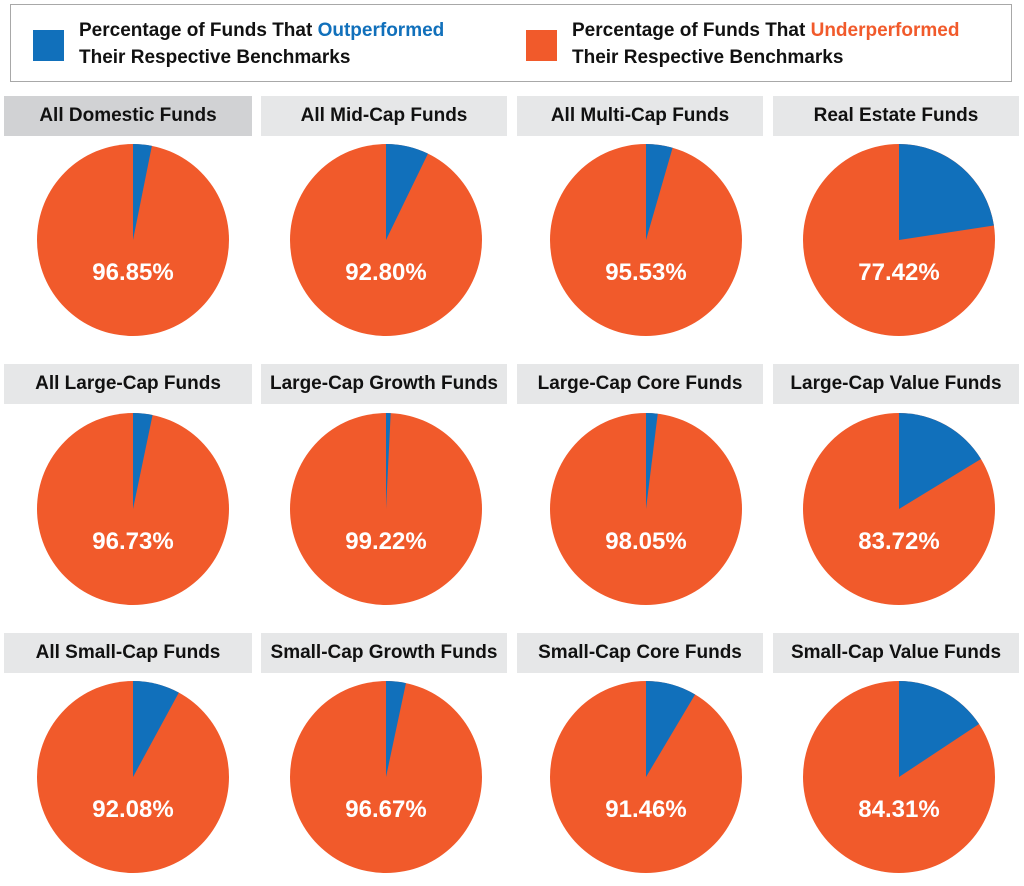  What do you see at coordinates (385, 272) in the screenshot?
I see `pie-data-label: 92.80%` at bounding box center [385, 272].